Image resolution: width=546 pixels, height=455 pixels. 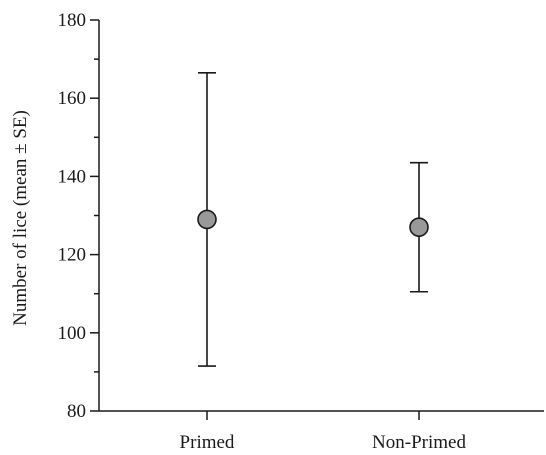 I want to click on x-tick-label: Non-Primed, so click(x=419, y=442).